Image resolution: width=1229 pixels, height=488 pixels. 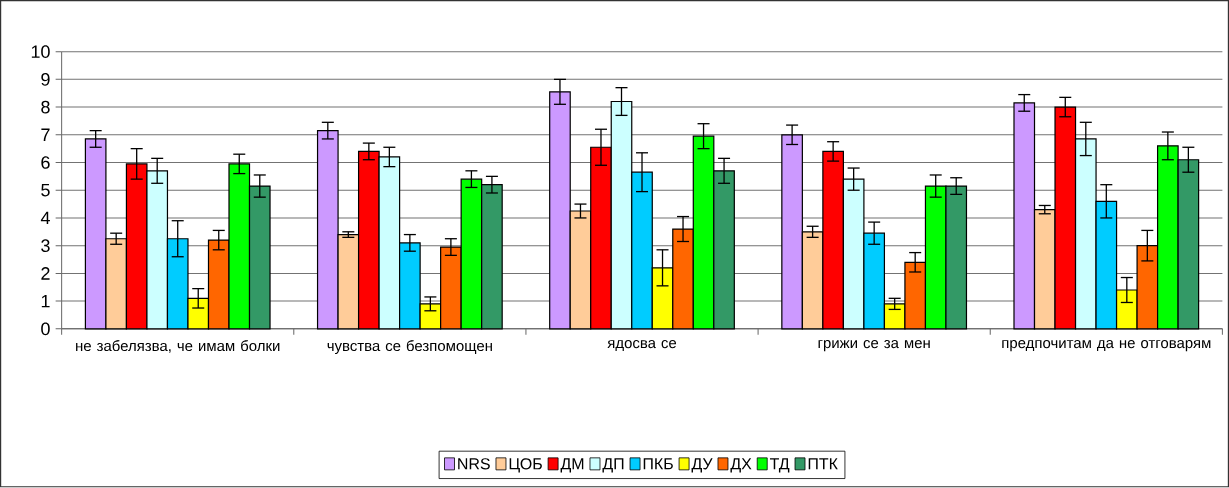 What do you see at coordinates (823, 464) in the screenshot?
I see `legend-label: ПТК` at bounding box center [823, 464].